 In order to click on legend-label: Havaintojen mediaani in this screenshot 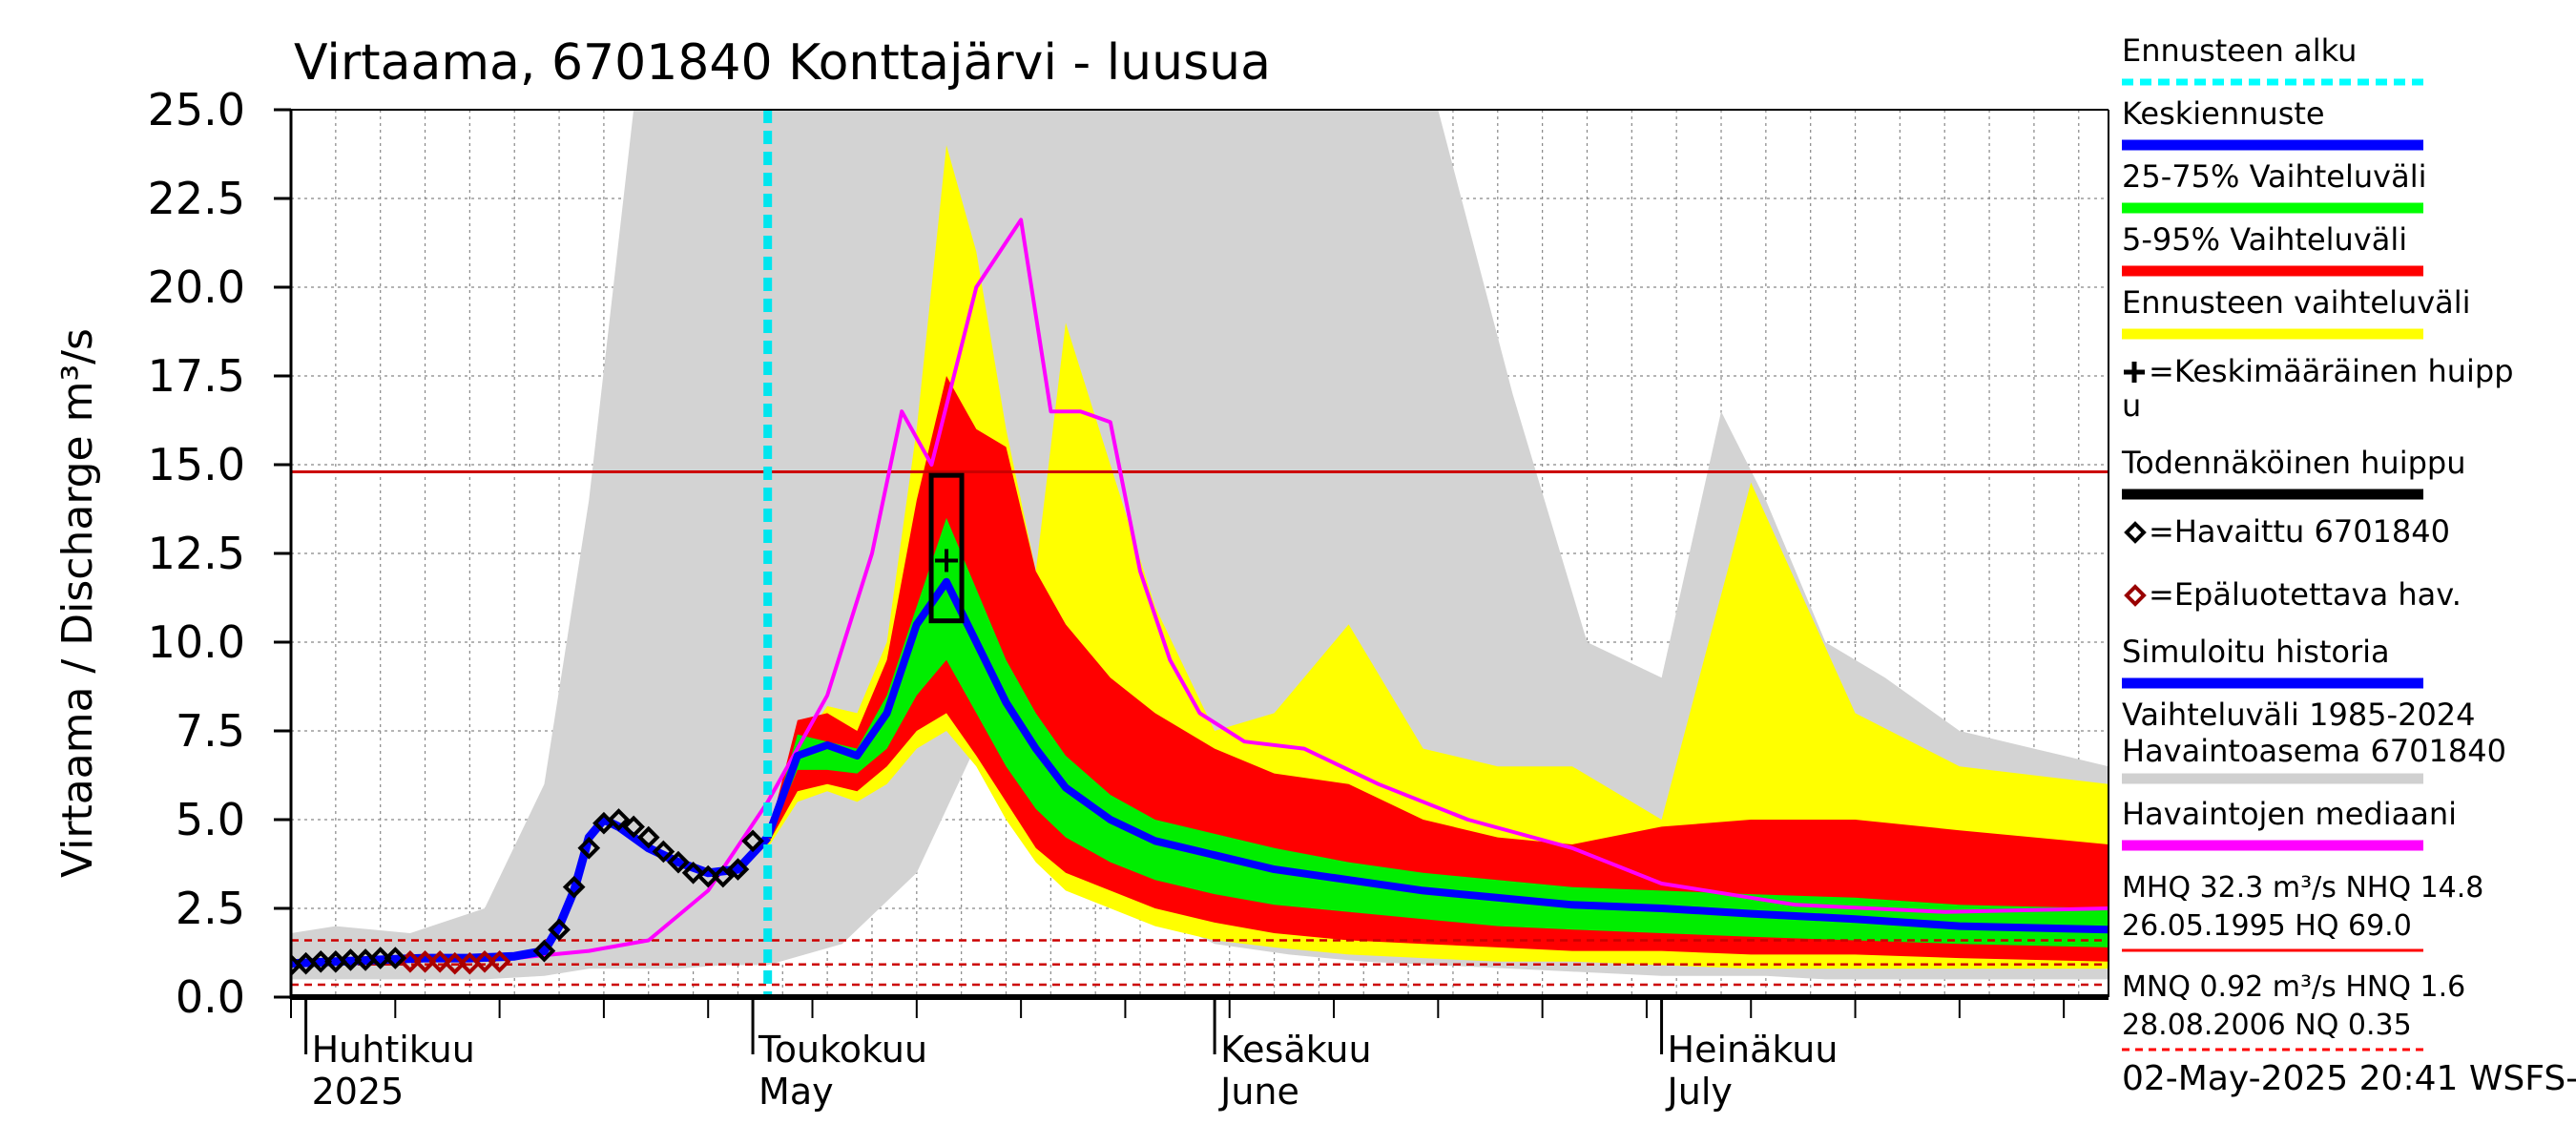, I will do `click(2289, 814)`.